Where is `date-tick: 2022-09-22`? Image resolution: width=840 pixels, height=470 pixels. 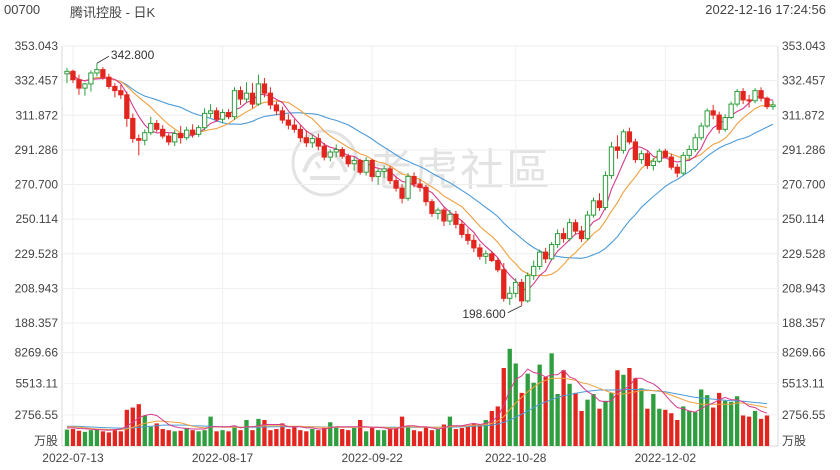
date-tick: 2022-09-22 is located at coordinates (372, 458).